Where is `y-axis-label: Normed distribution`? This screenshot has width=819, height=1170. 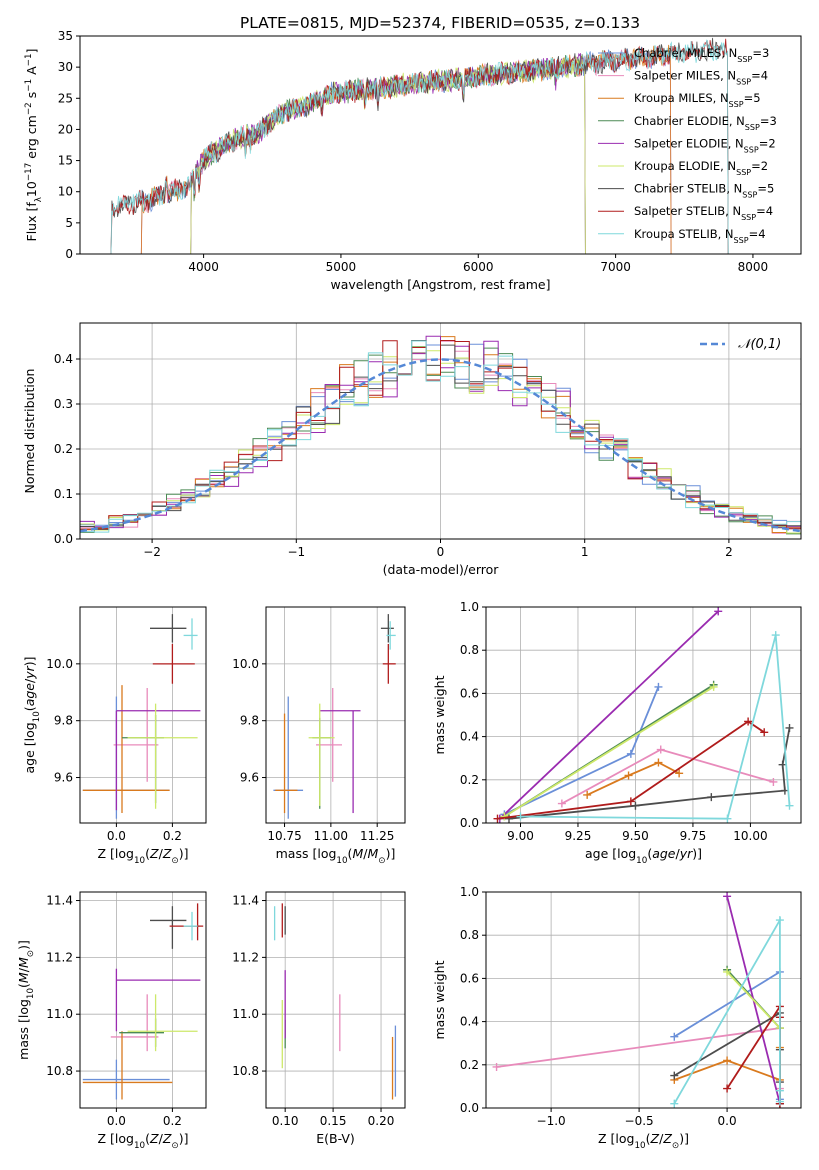 y-axis-label: Normed distribution is located at coordinates (29, 431).